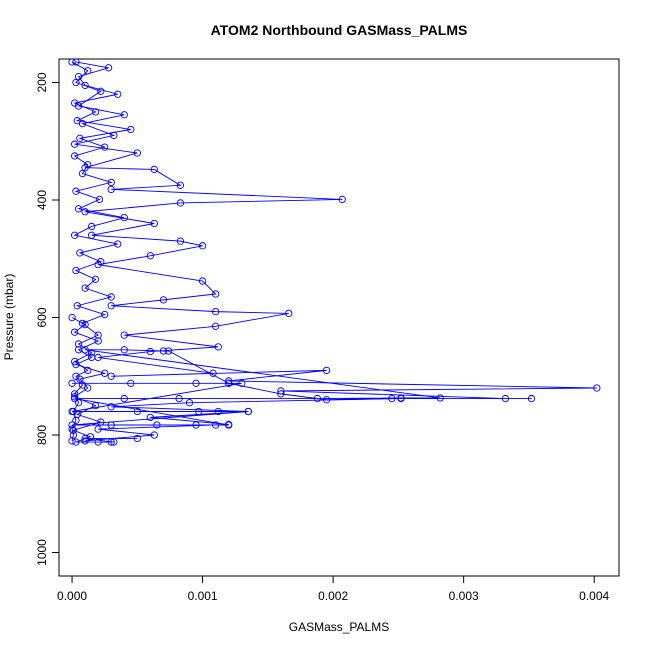 This screenshot has height=650, width=650. I want to click on x-tick-label: 0.003, so click(464, 596).